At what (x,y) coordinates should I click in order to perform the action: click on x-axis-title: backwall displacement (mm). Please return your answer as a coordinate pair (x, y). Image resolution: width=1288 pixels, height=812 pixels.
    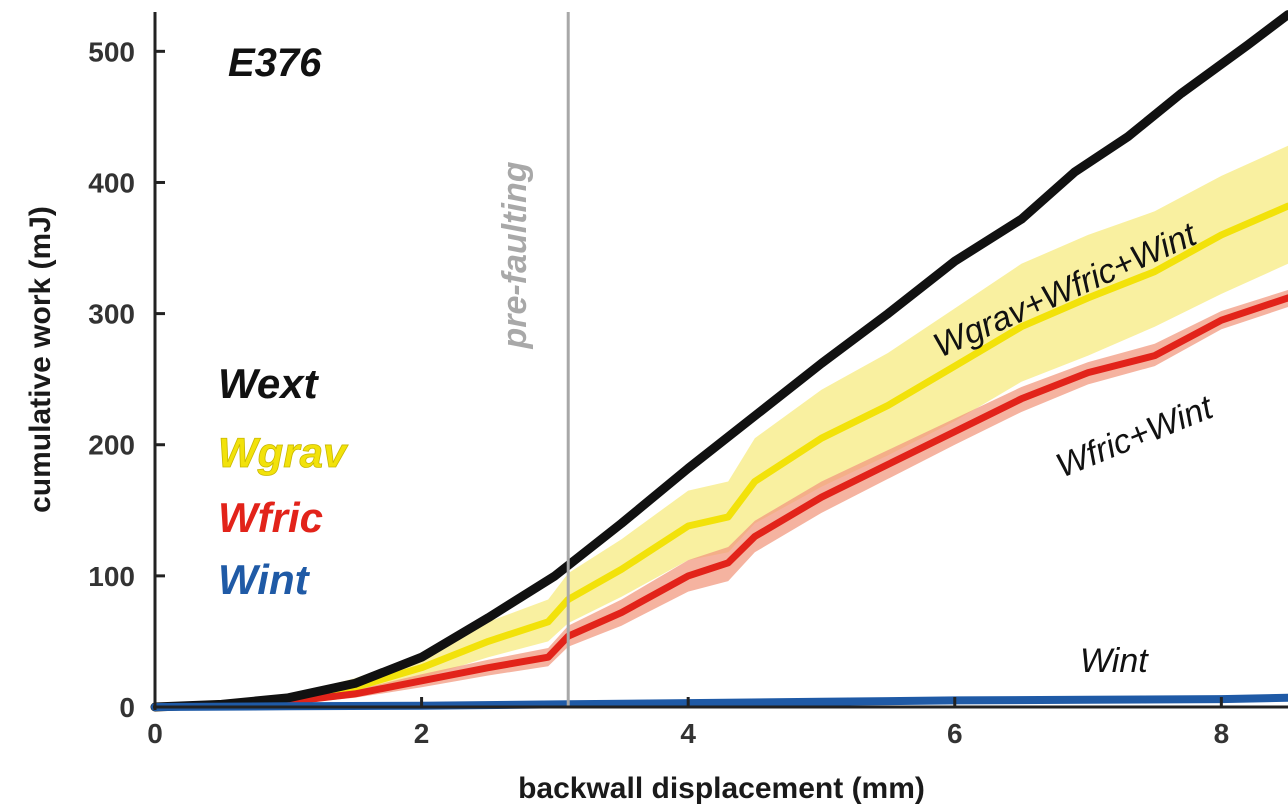
    Looking at the image, I should click on (721, 788).